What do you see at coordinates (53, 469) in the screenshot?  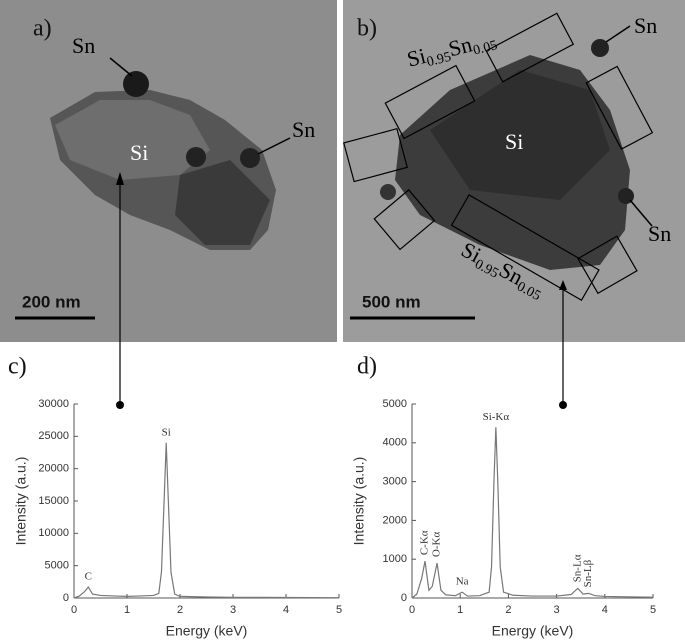 I see `y-tick-label: 20000` at bounding box center [53, 469].